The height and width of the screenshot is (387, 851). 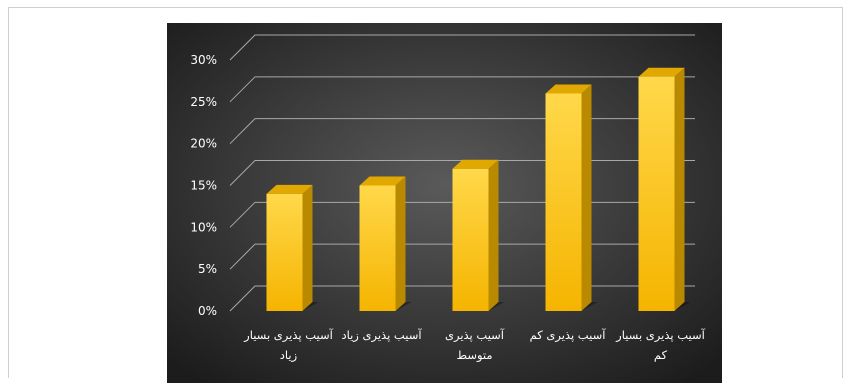 I want to click on y-axis-ticks: 0% 5% 10% 15% 20% 25% 30%, so click(x=203, y=185).